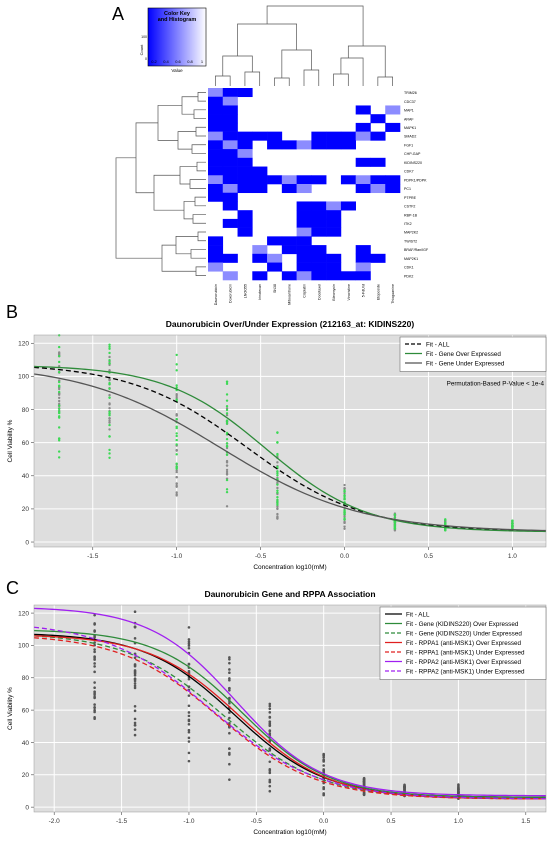  What do you see at coordinates (409, 172) in the screenshot?
I see `heatmap-row-label: CDK7` at bounding box center [409, 172].